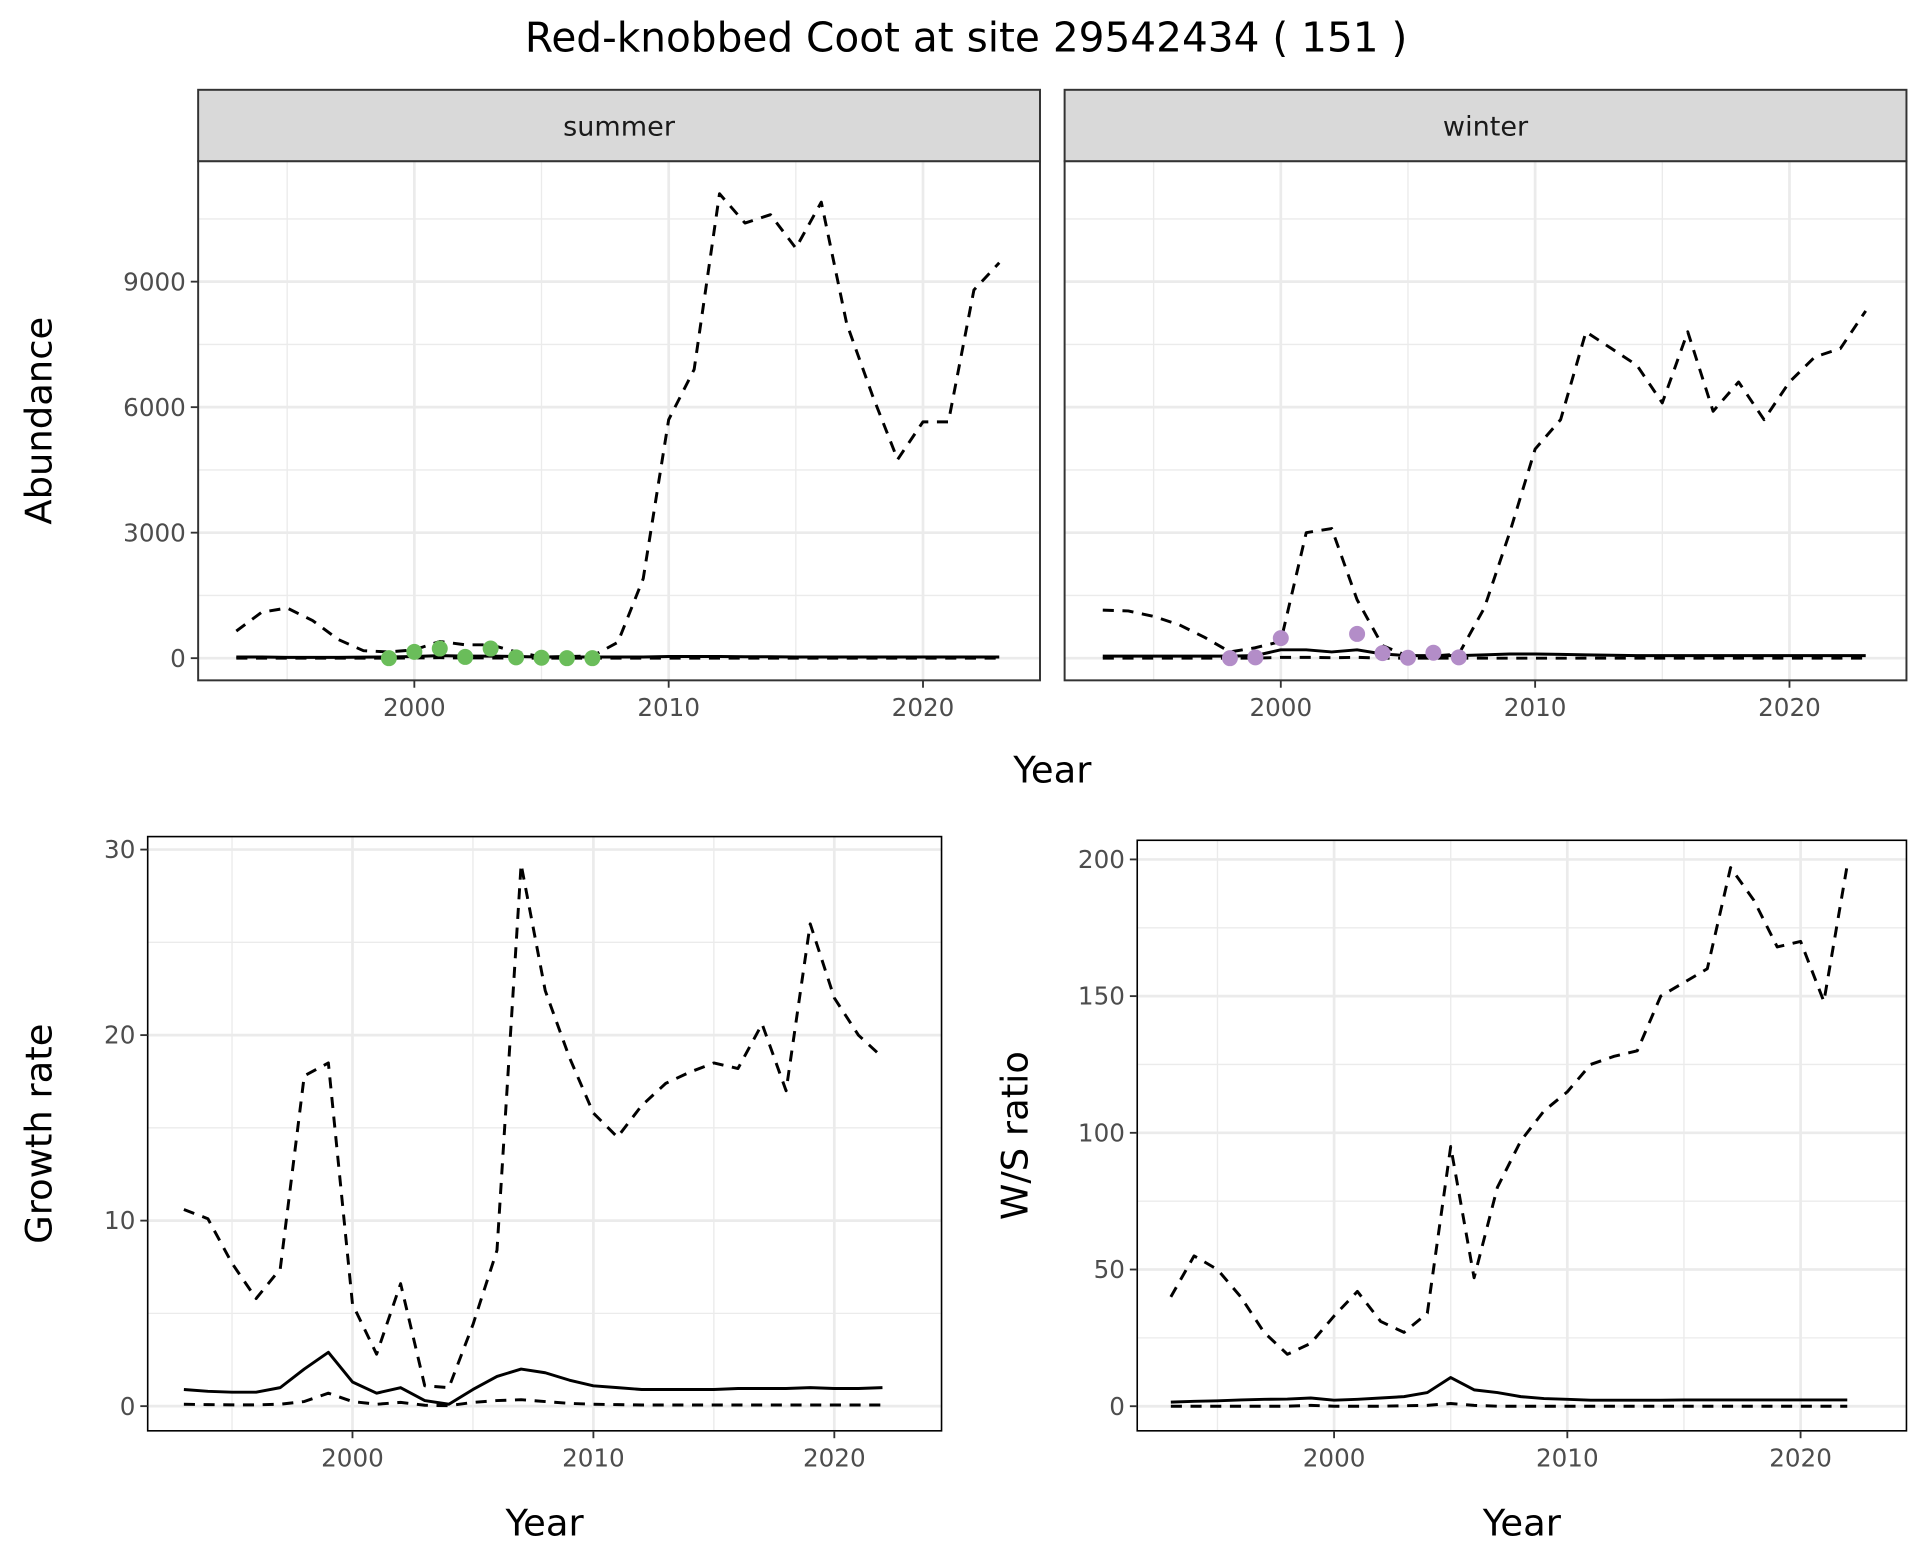 The image size is (1920, 1560). What do you see at coordinates (1101, 1132) in the screenshot?
I see `y-tick-label: 100` at bounding box center [1101, 1132].